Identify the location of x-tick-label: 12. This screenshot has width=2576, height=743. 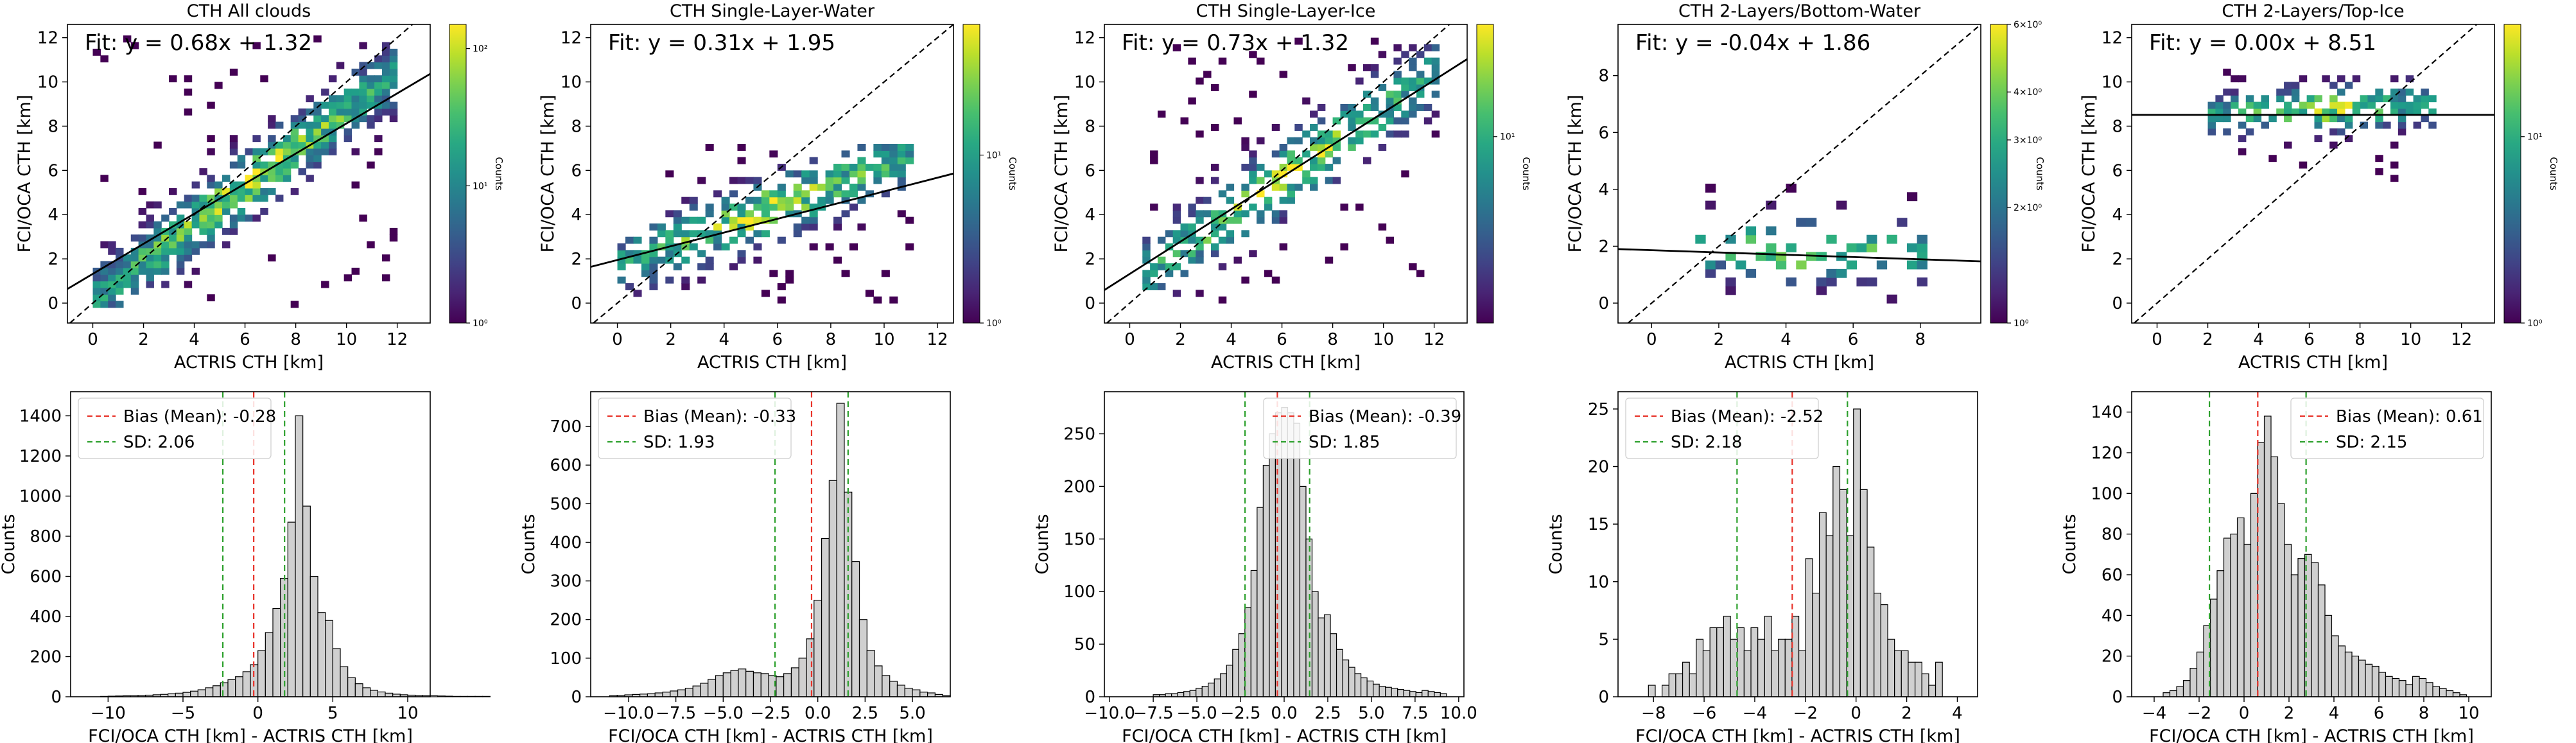
(2461, 340).